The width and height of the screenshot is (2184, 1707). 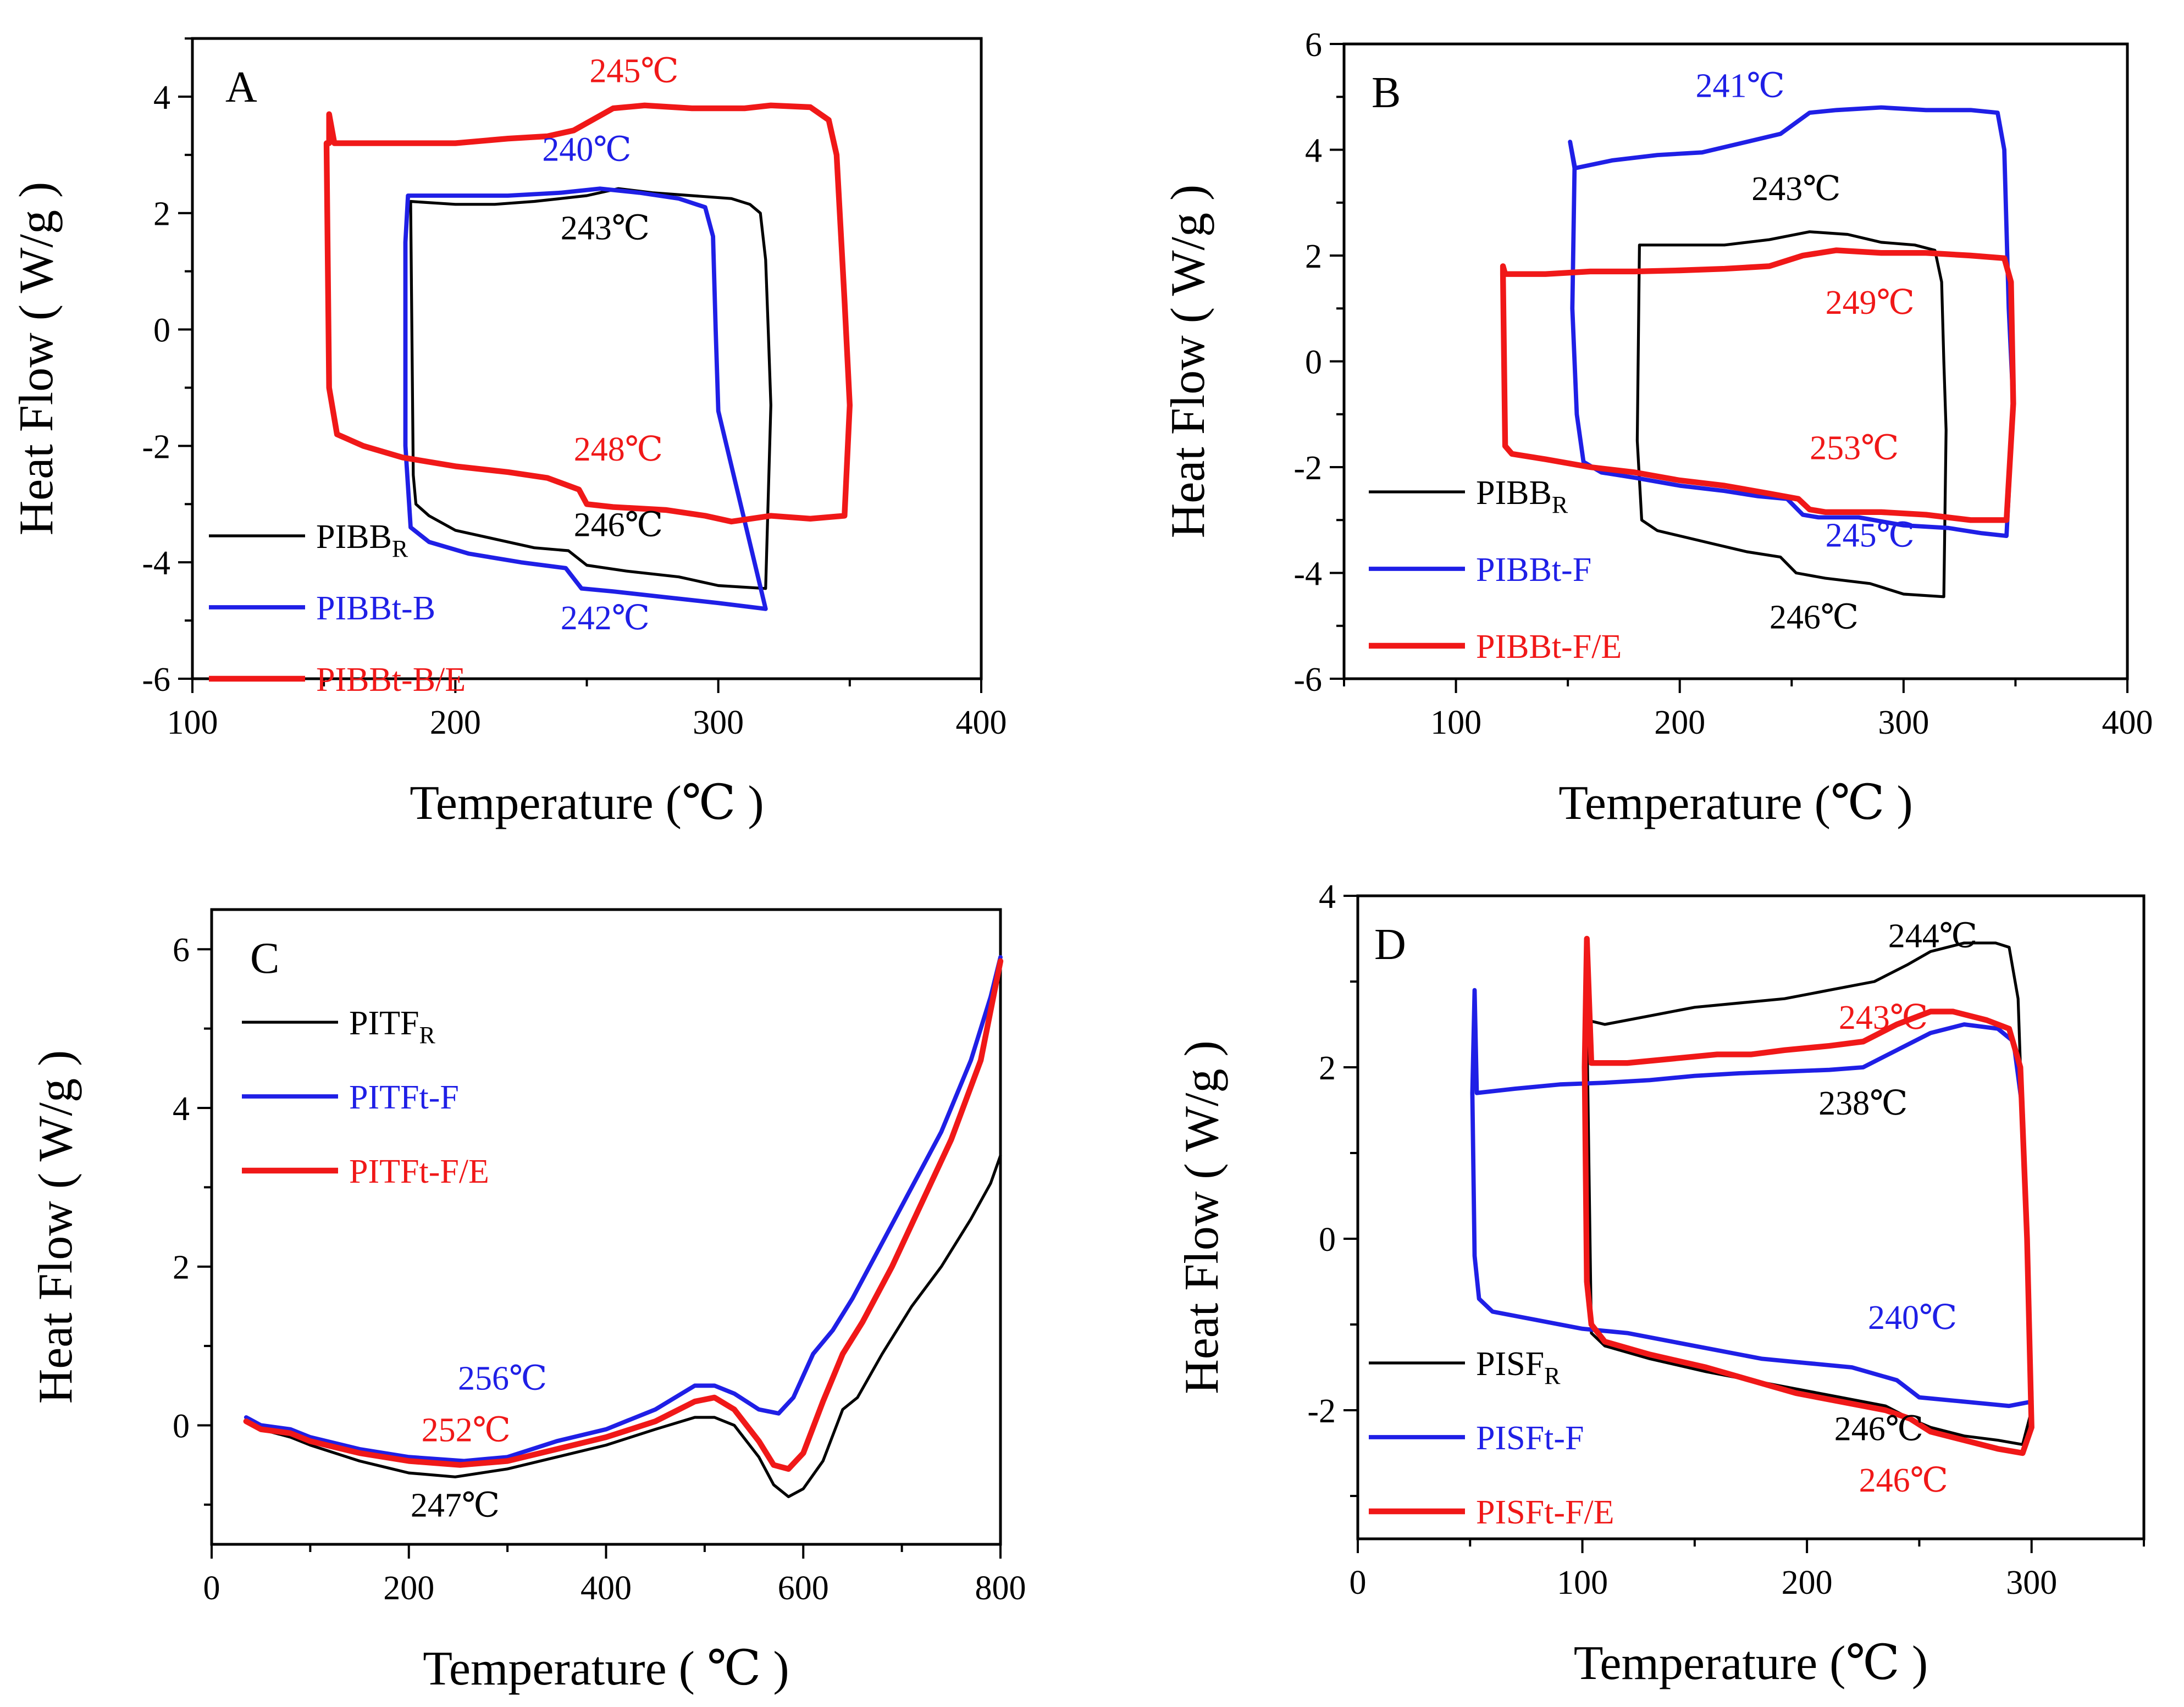 What do you see at coordinates (1545, 1512) in the screenshot?
I see `legend-label: PISFt-F/E` at bounding box center [1545, 1512].